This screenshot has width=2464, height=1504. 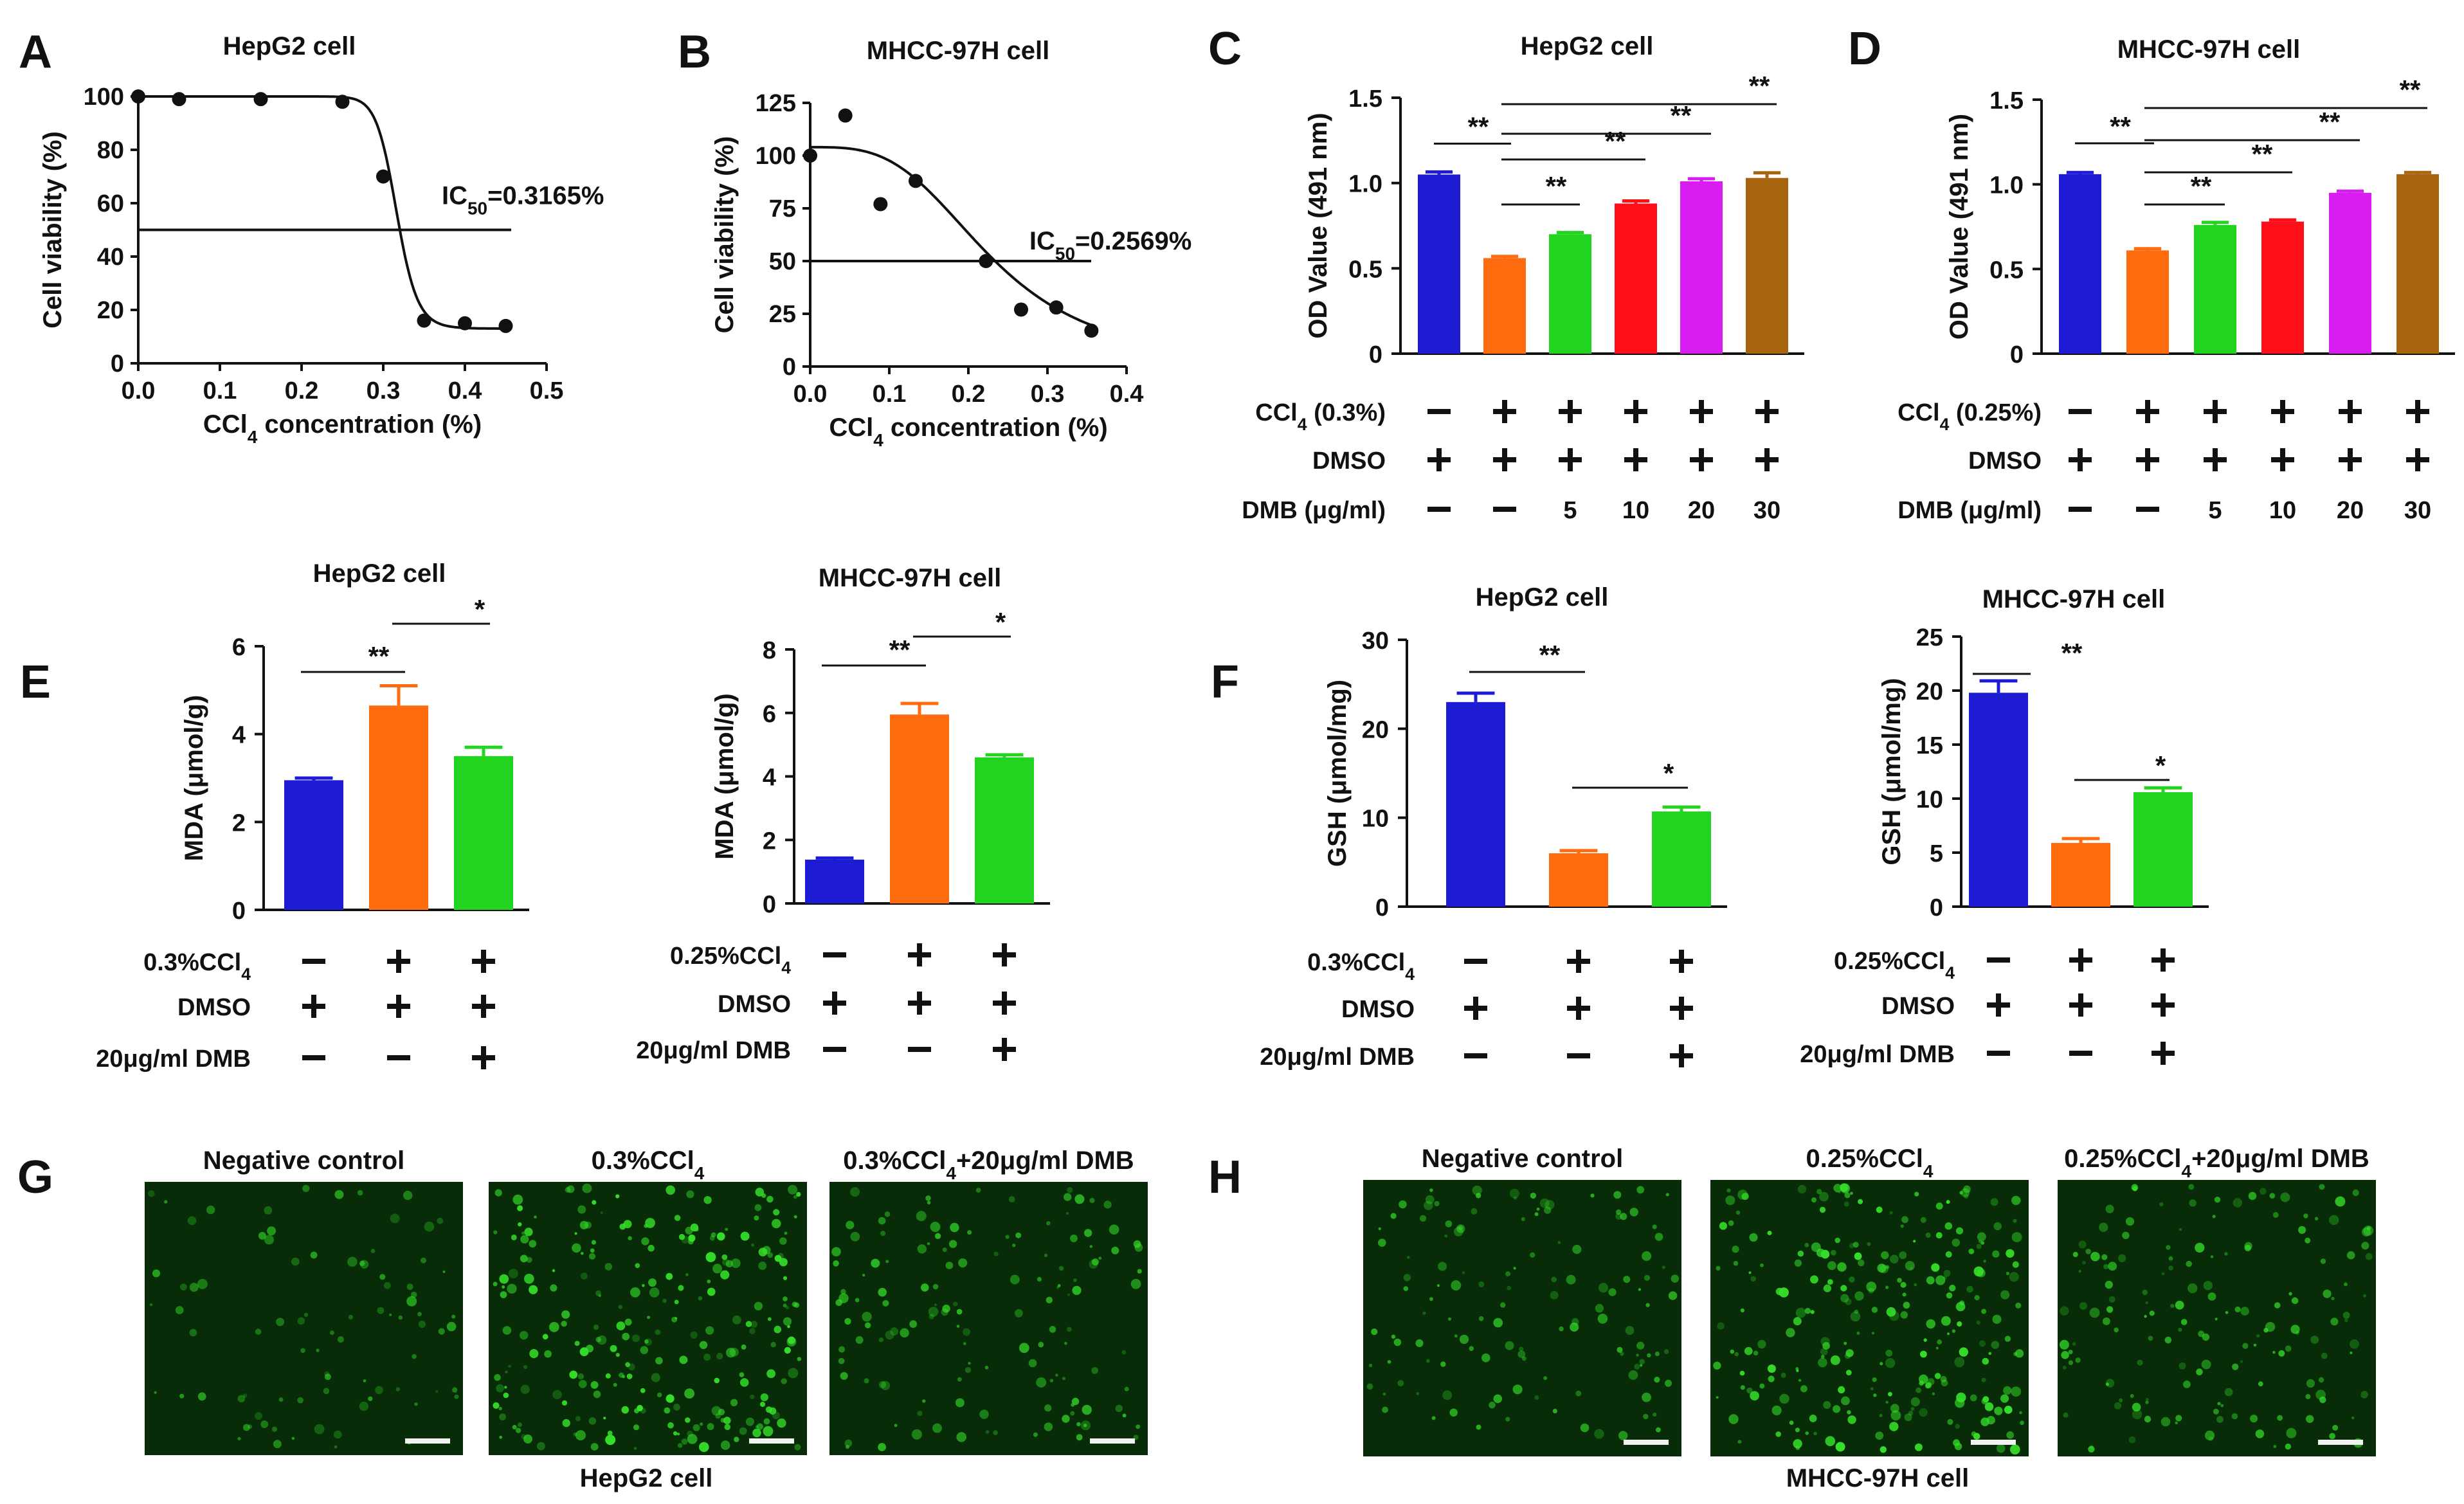 What do you see at coordinates (1314, 511) in the screenshot?
I see `condition-label: DMB (μg/ml)` at bounding box center [1314, 511].